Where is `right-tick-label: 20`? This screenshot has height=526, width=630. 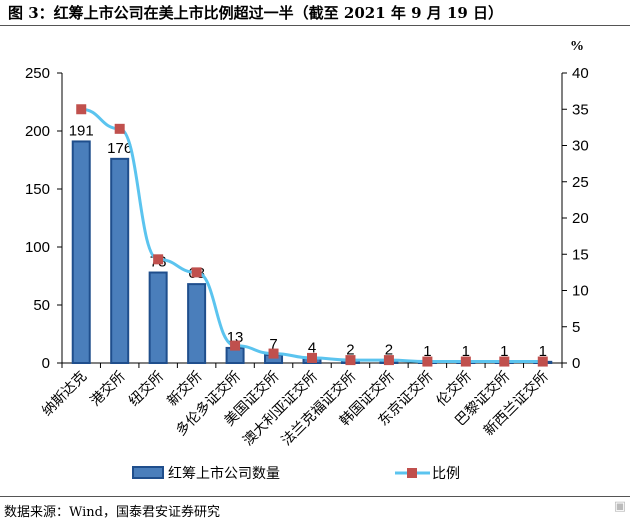 right-tick-label: 20 is located at coordinates (580, 218).